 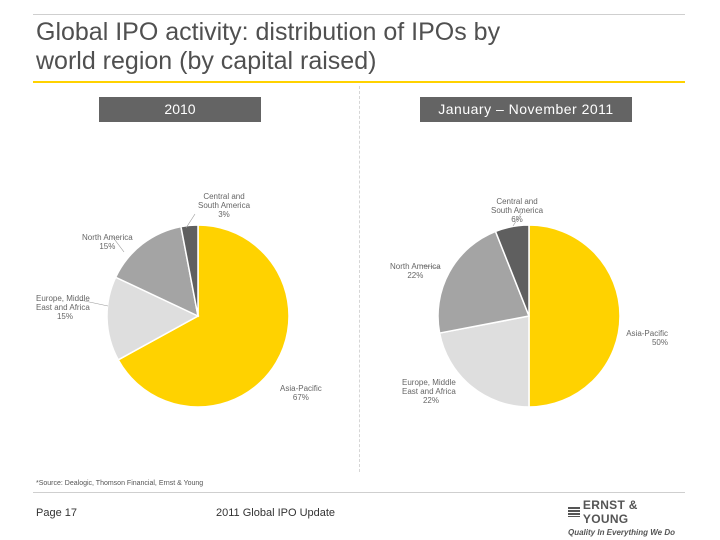 What do you see at coordinates (206, 61) in the screenshot?
I see `title-line-2: world region (by capital raised)` at bounding box center [206, 61].